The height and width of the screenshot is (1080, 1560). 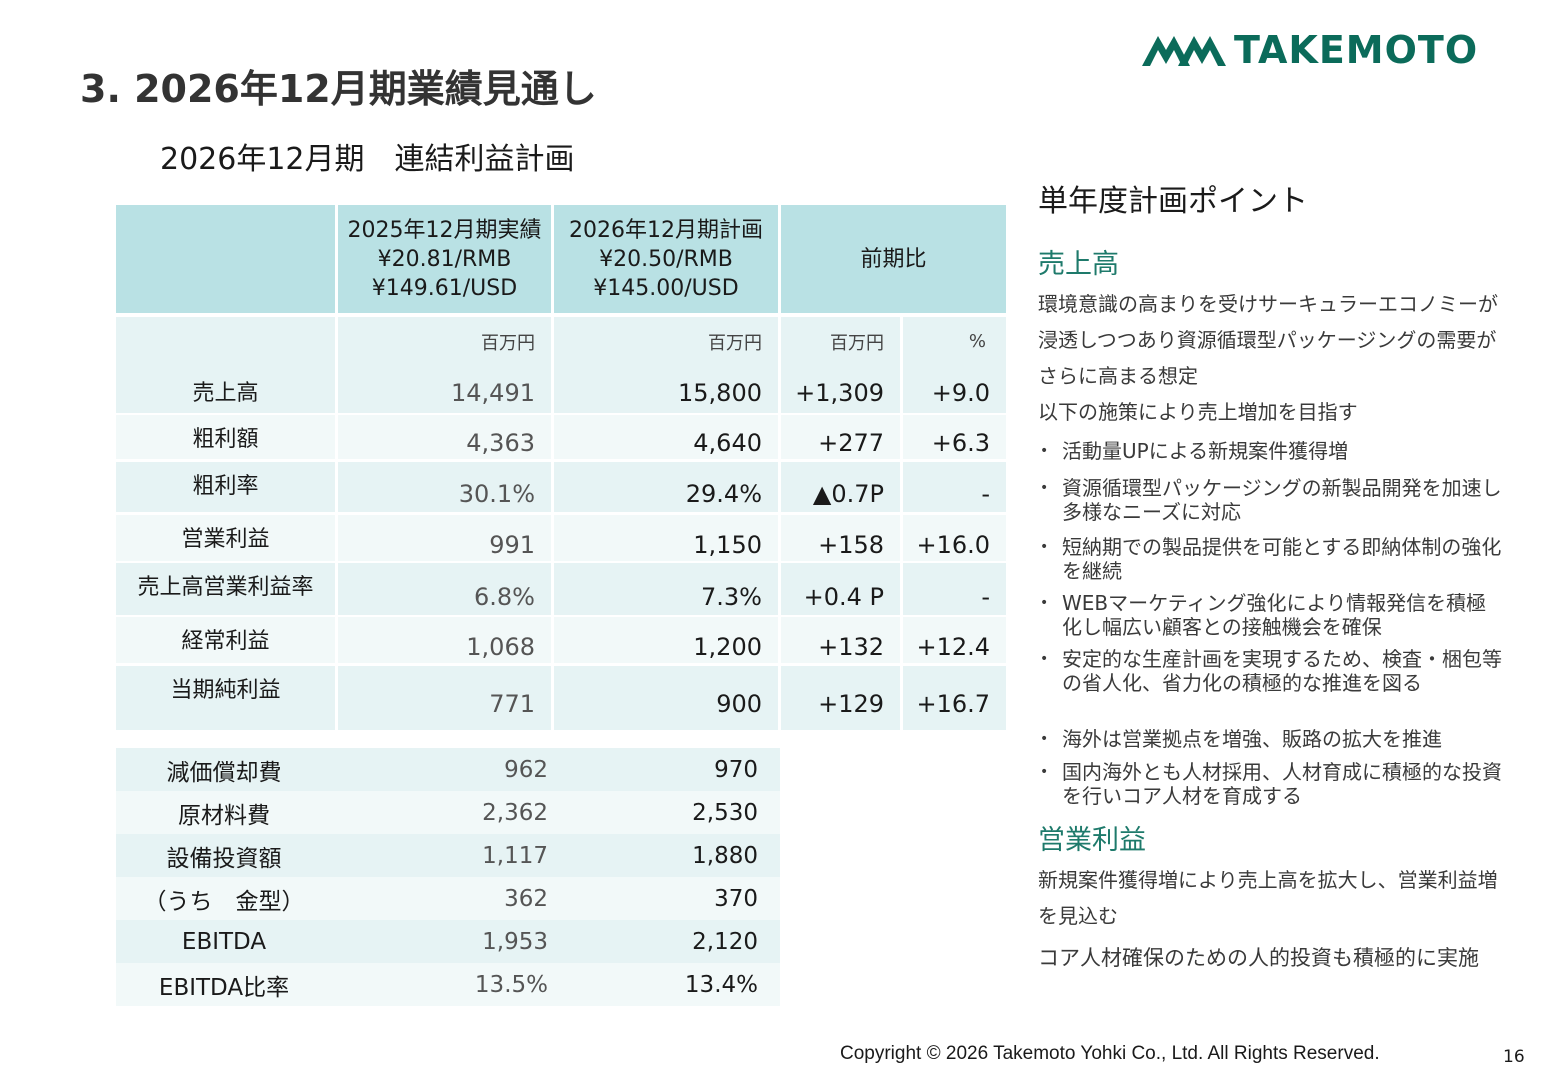 What do you see at coordinates (953, 704) in the screenshot?
I see `table-cell: +16.7` at bounding box center [953, 704].